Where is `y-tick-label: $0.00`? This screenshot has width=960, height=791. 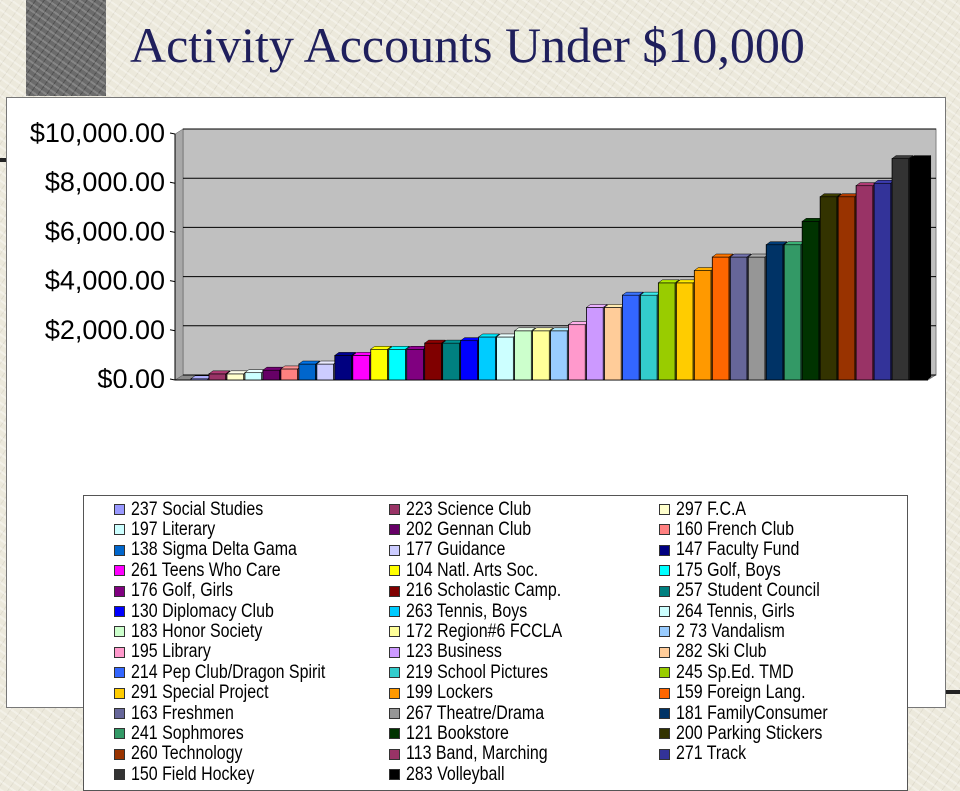
y-tick-label: $0.00 is located at coordinates (131, 376).